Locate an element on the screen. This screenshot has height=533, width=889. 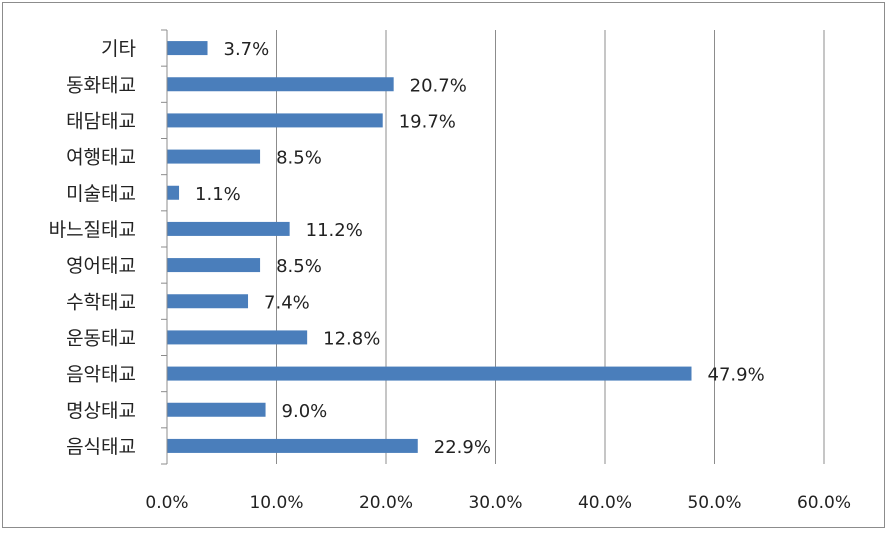
x-tick-label: 50.0% is located at coordinates (714, 503).